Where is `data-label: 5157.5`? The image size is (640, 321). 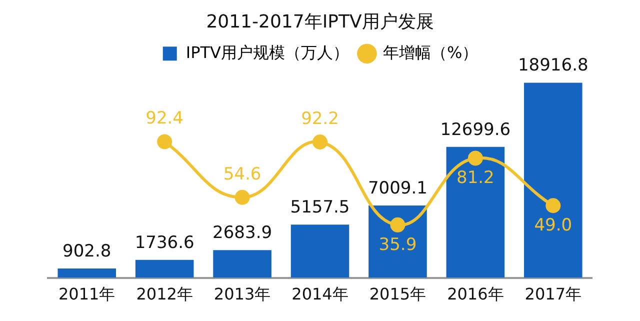
data-label: 5157.5 is located at coordinates (320, 208).